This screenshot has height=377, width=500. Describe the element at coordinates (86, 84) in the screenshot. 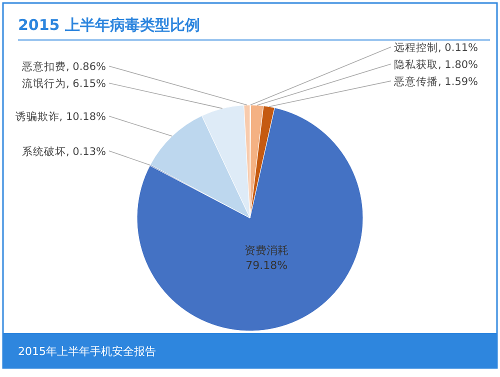

I see `data-label: , 6.15%` at that location.